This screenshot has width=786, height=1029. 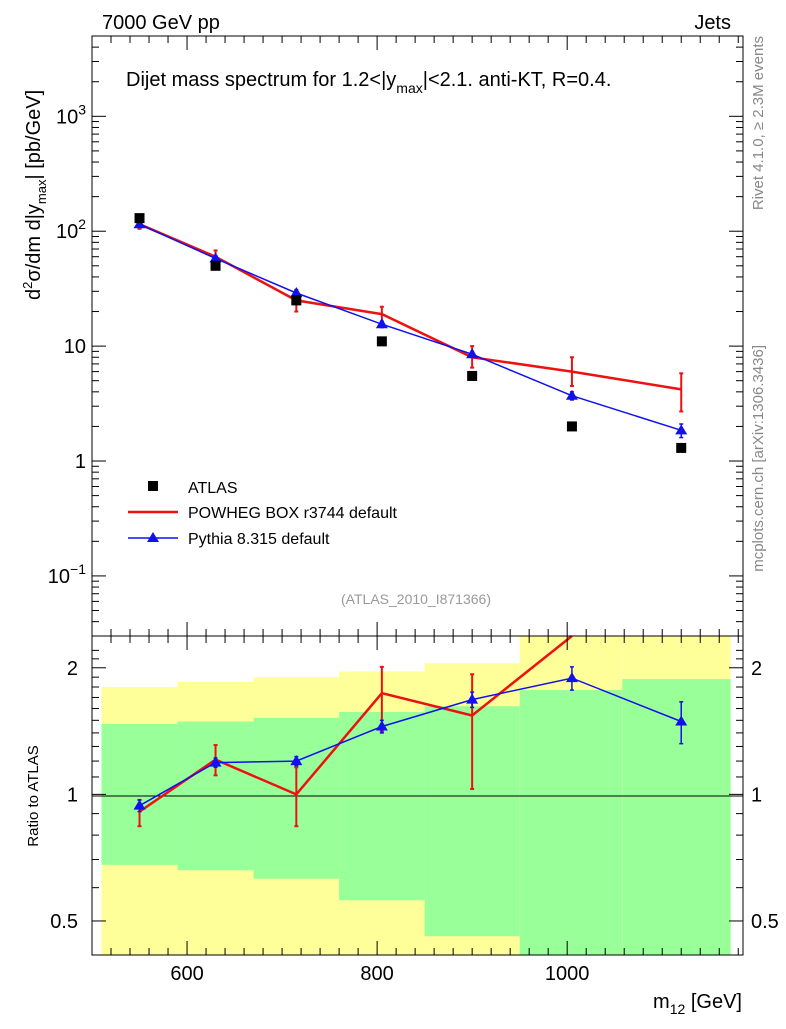 What do you see at coordinates (71, 114) in the screenshot?
I see `main-y-tick-label: 10³` at bounding box center [71, 114].